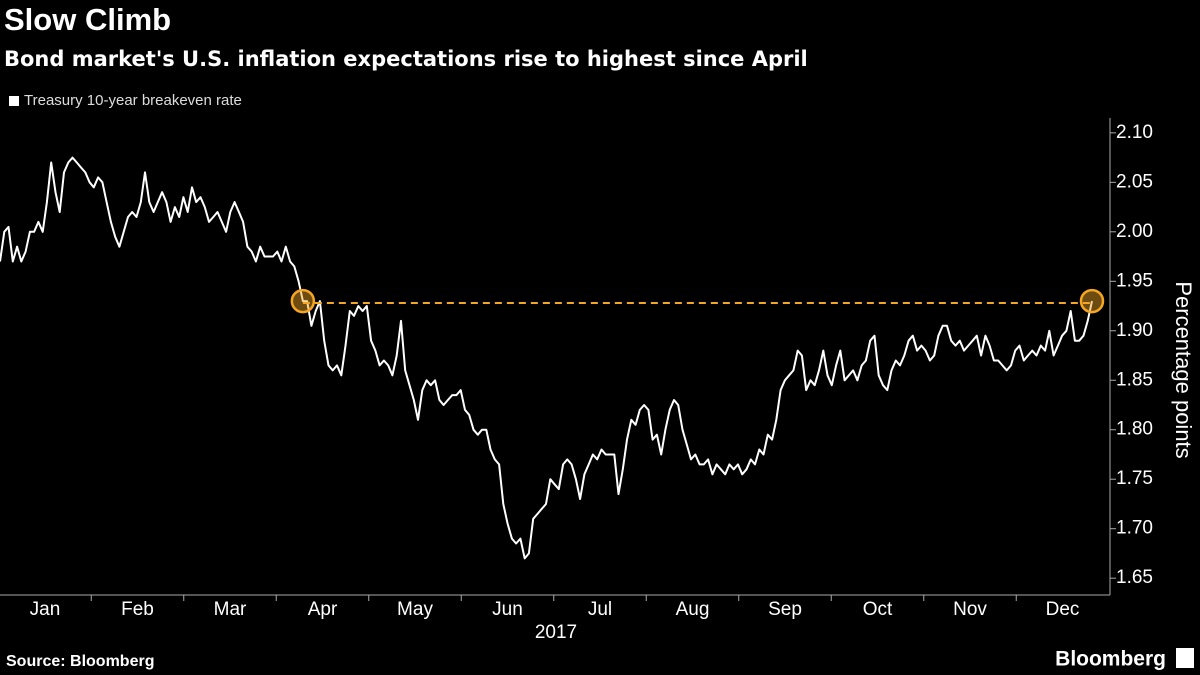 The image size is (1200, 675). Describe the element at coordinates (323, 609) in the screenshot. I see `x-tick-label: Apr` at that location.